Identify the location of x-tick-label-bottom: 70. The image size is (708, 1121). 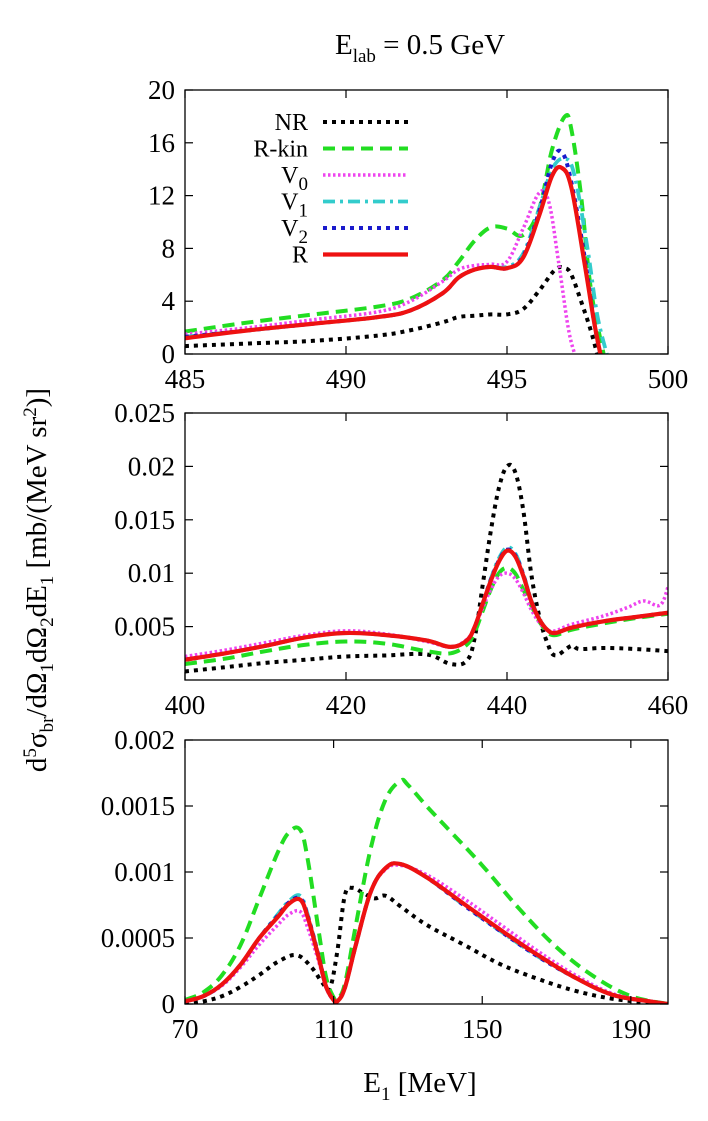
(185, 1029).